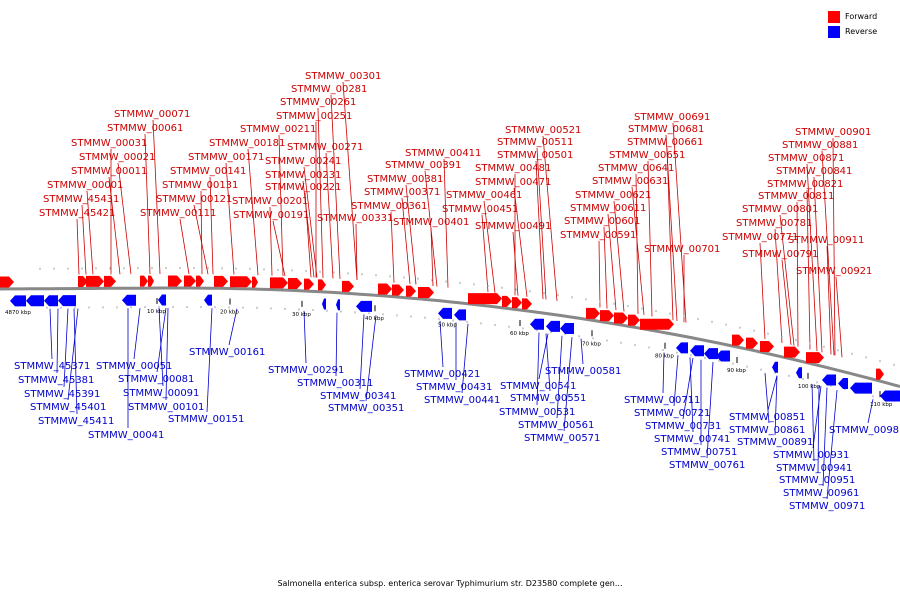 This screenshot has height=600, width=900. What do you see at coordinates (374, 319) in the screenshot?
I see `tick-label: 40 kbp` at bounding box center [374, 319].